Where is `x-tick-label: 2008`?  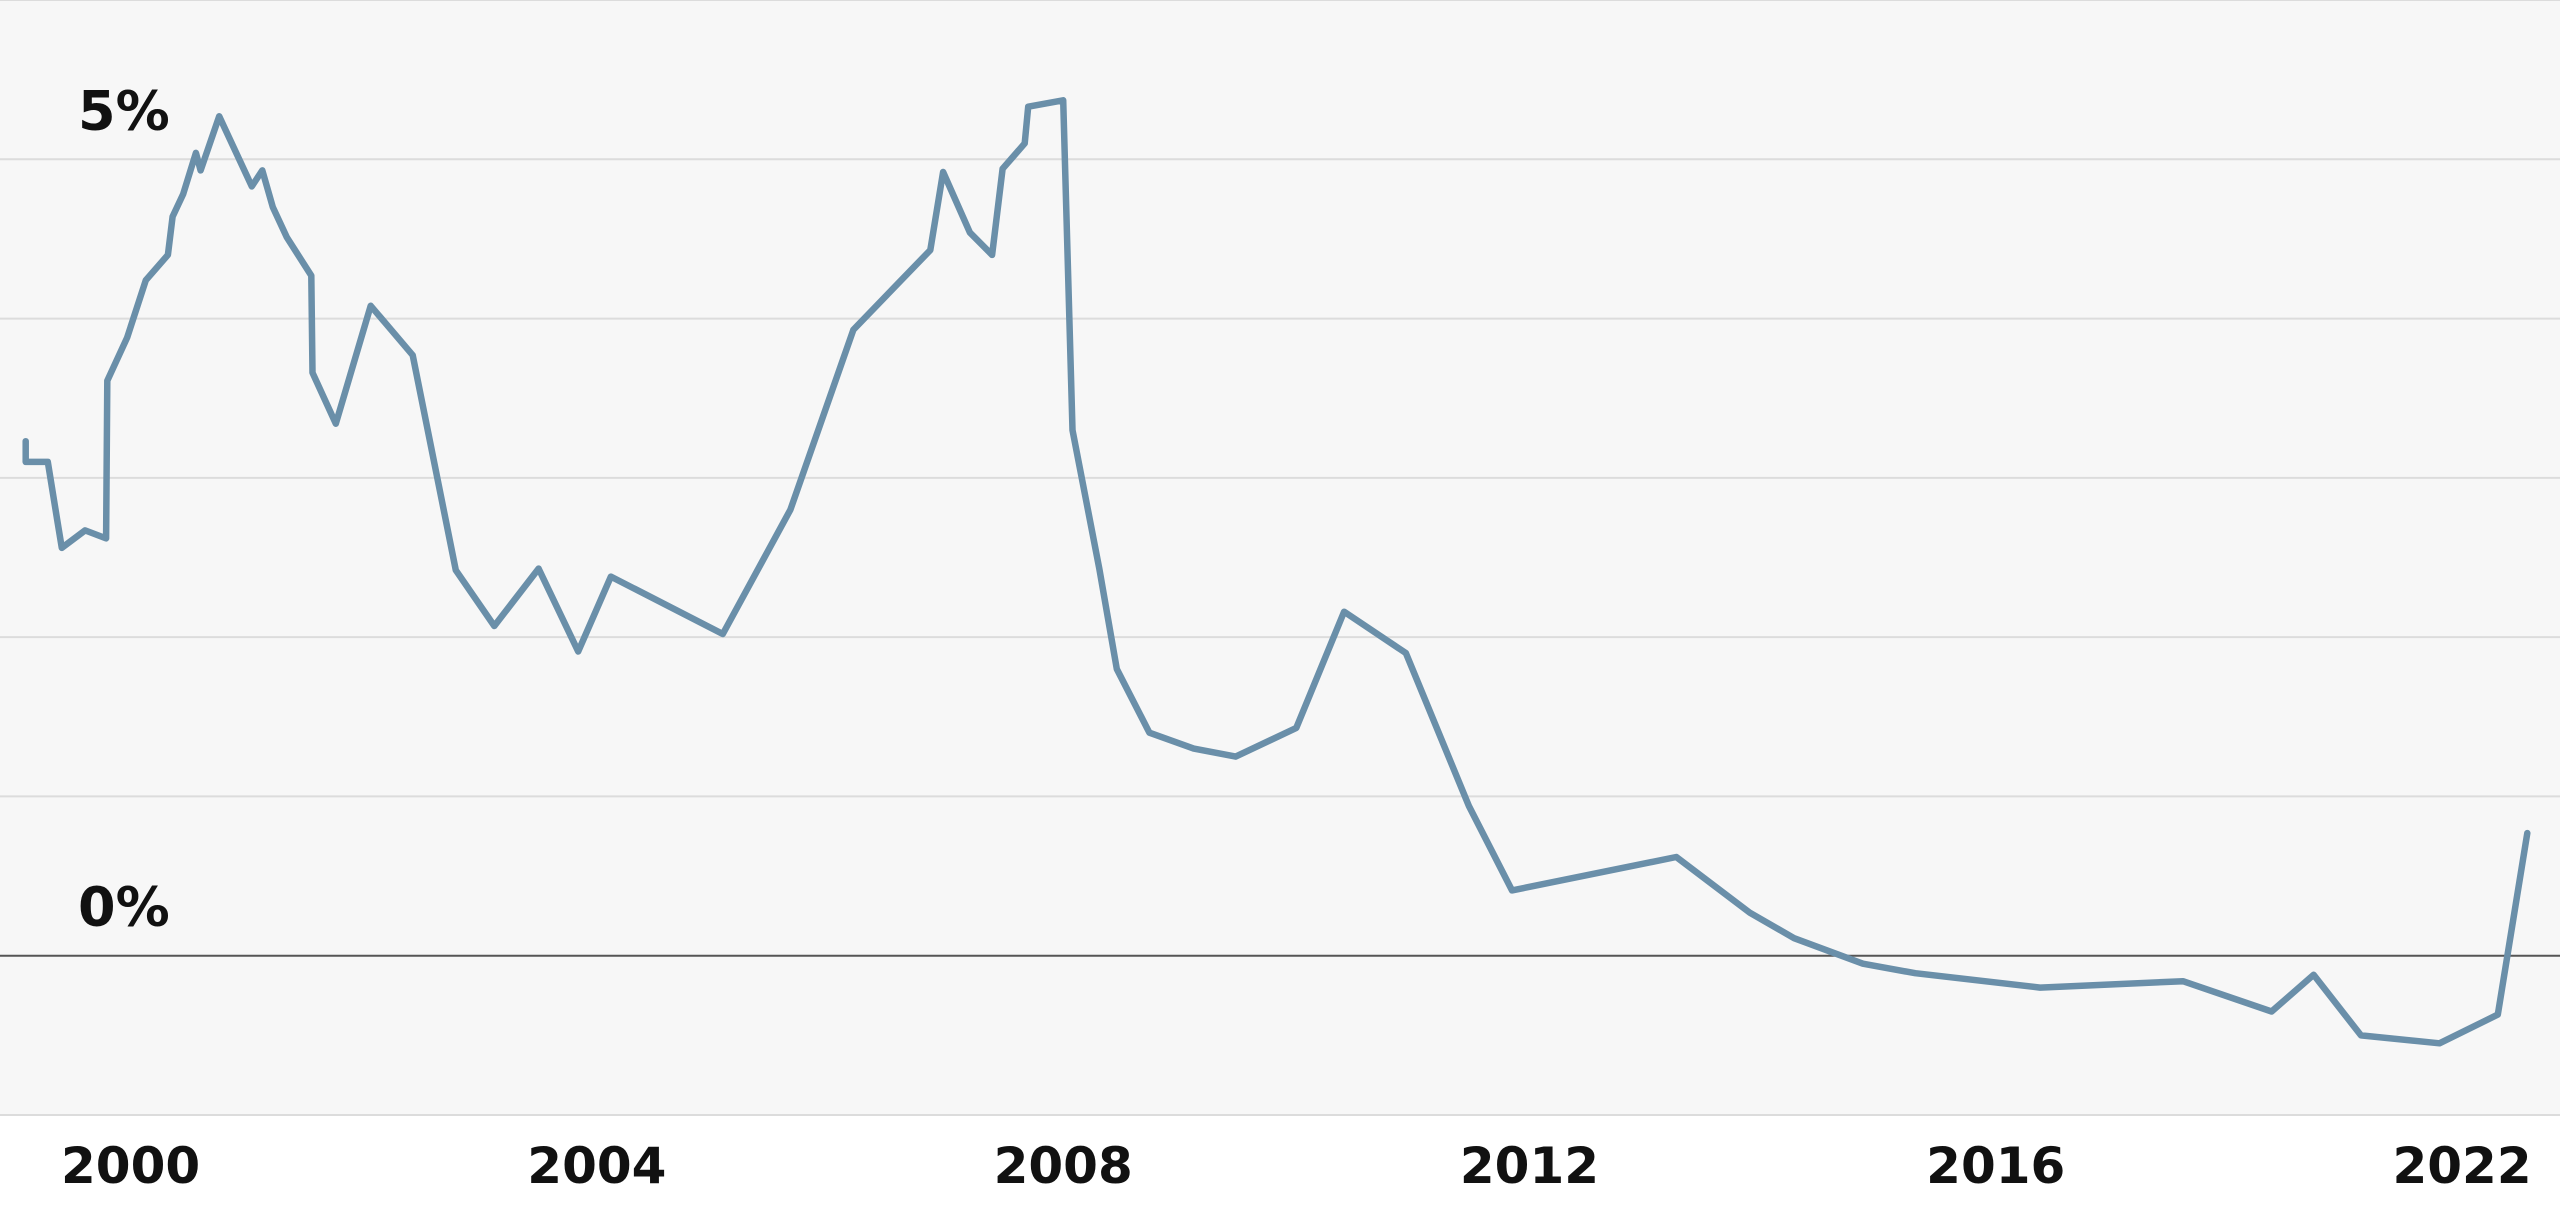
x-tick-label: 2008 is located at coordinates (1063, 1166).